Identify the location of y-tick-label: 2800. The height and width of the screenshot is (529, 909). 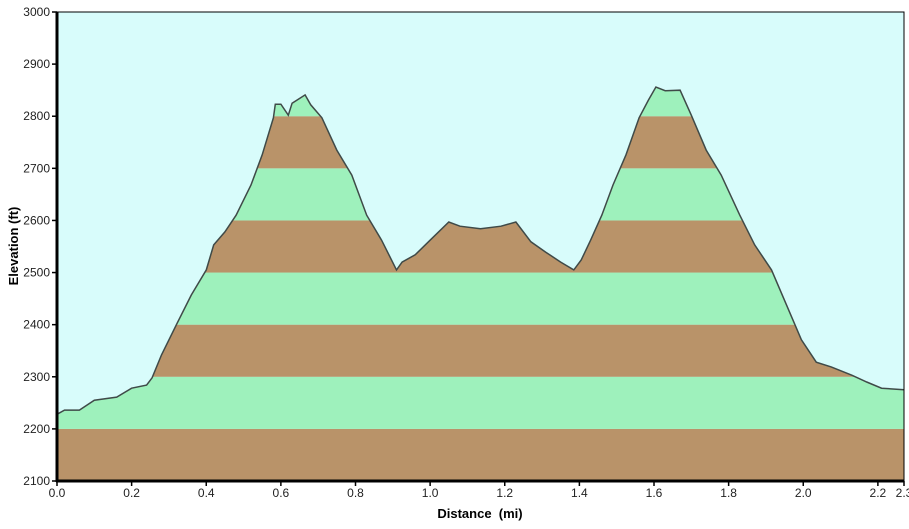
(36, 116).